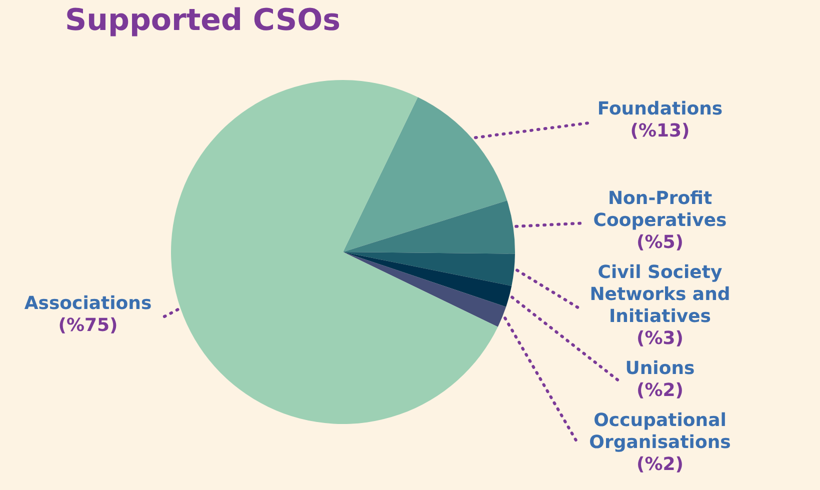  Describe the element at coordinates (660, 369) in the screenshot. I see `slice-label: Unions` at that location.